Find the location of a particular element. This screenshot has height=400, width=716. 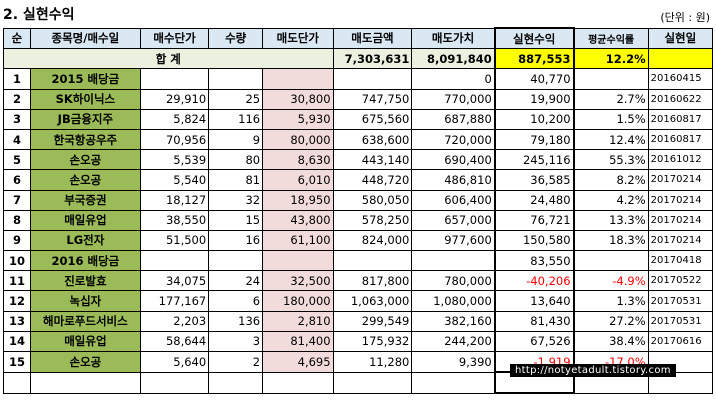

sell-amount: 443,140 is located at coordinates (372, 160).